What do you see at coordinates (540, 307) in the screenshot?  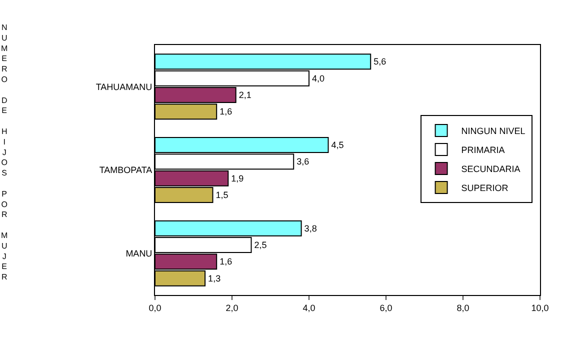 I see `x-tick-label: 10,0` at bounding box center [540, 307].